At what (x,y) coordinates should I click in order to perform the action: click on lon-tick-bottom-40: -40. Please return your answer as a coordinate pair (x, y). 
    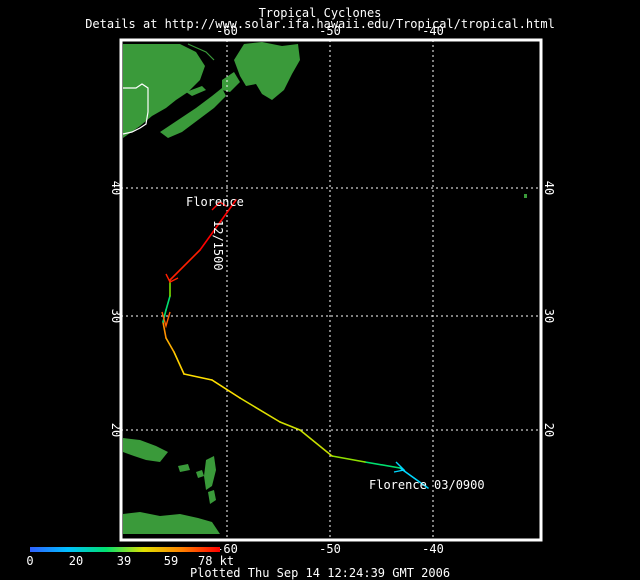
    Looking at the image, I should click on (433, 549).